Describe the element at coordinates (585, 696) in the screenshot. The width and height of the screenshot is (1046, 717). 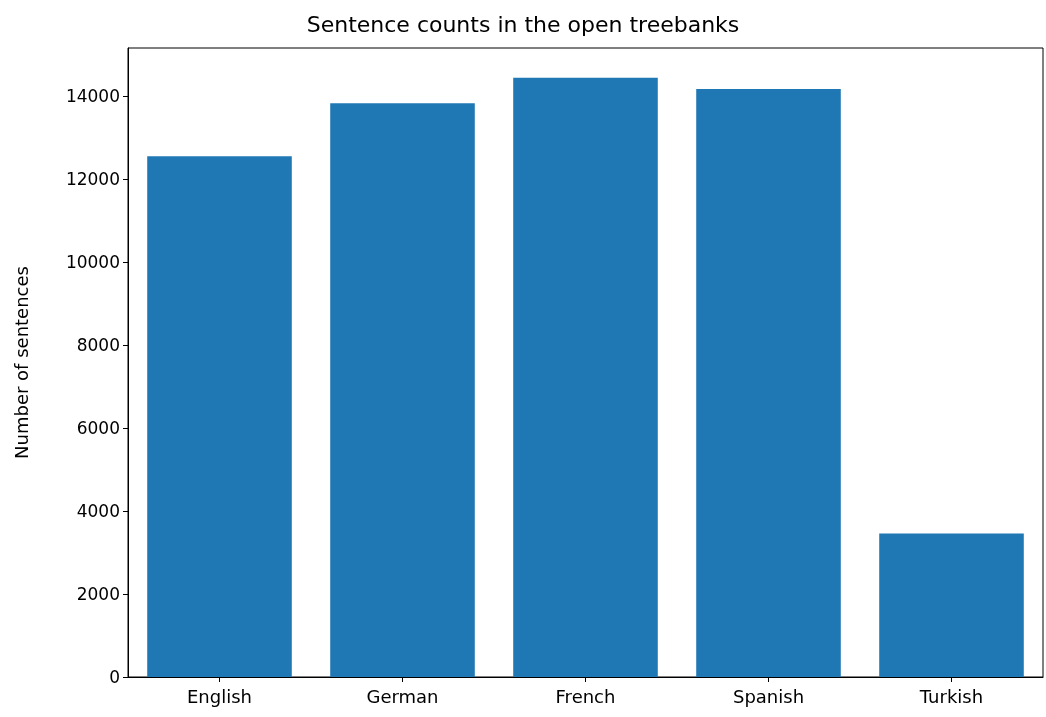
I see `x-tick-label: French` at that location.